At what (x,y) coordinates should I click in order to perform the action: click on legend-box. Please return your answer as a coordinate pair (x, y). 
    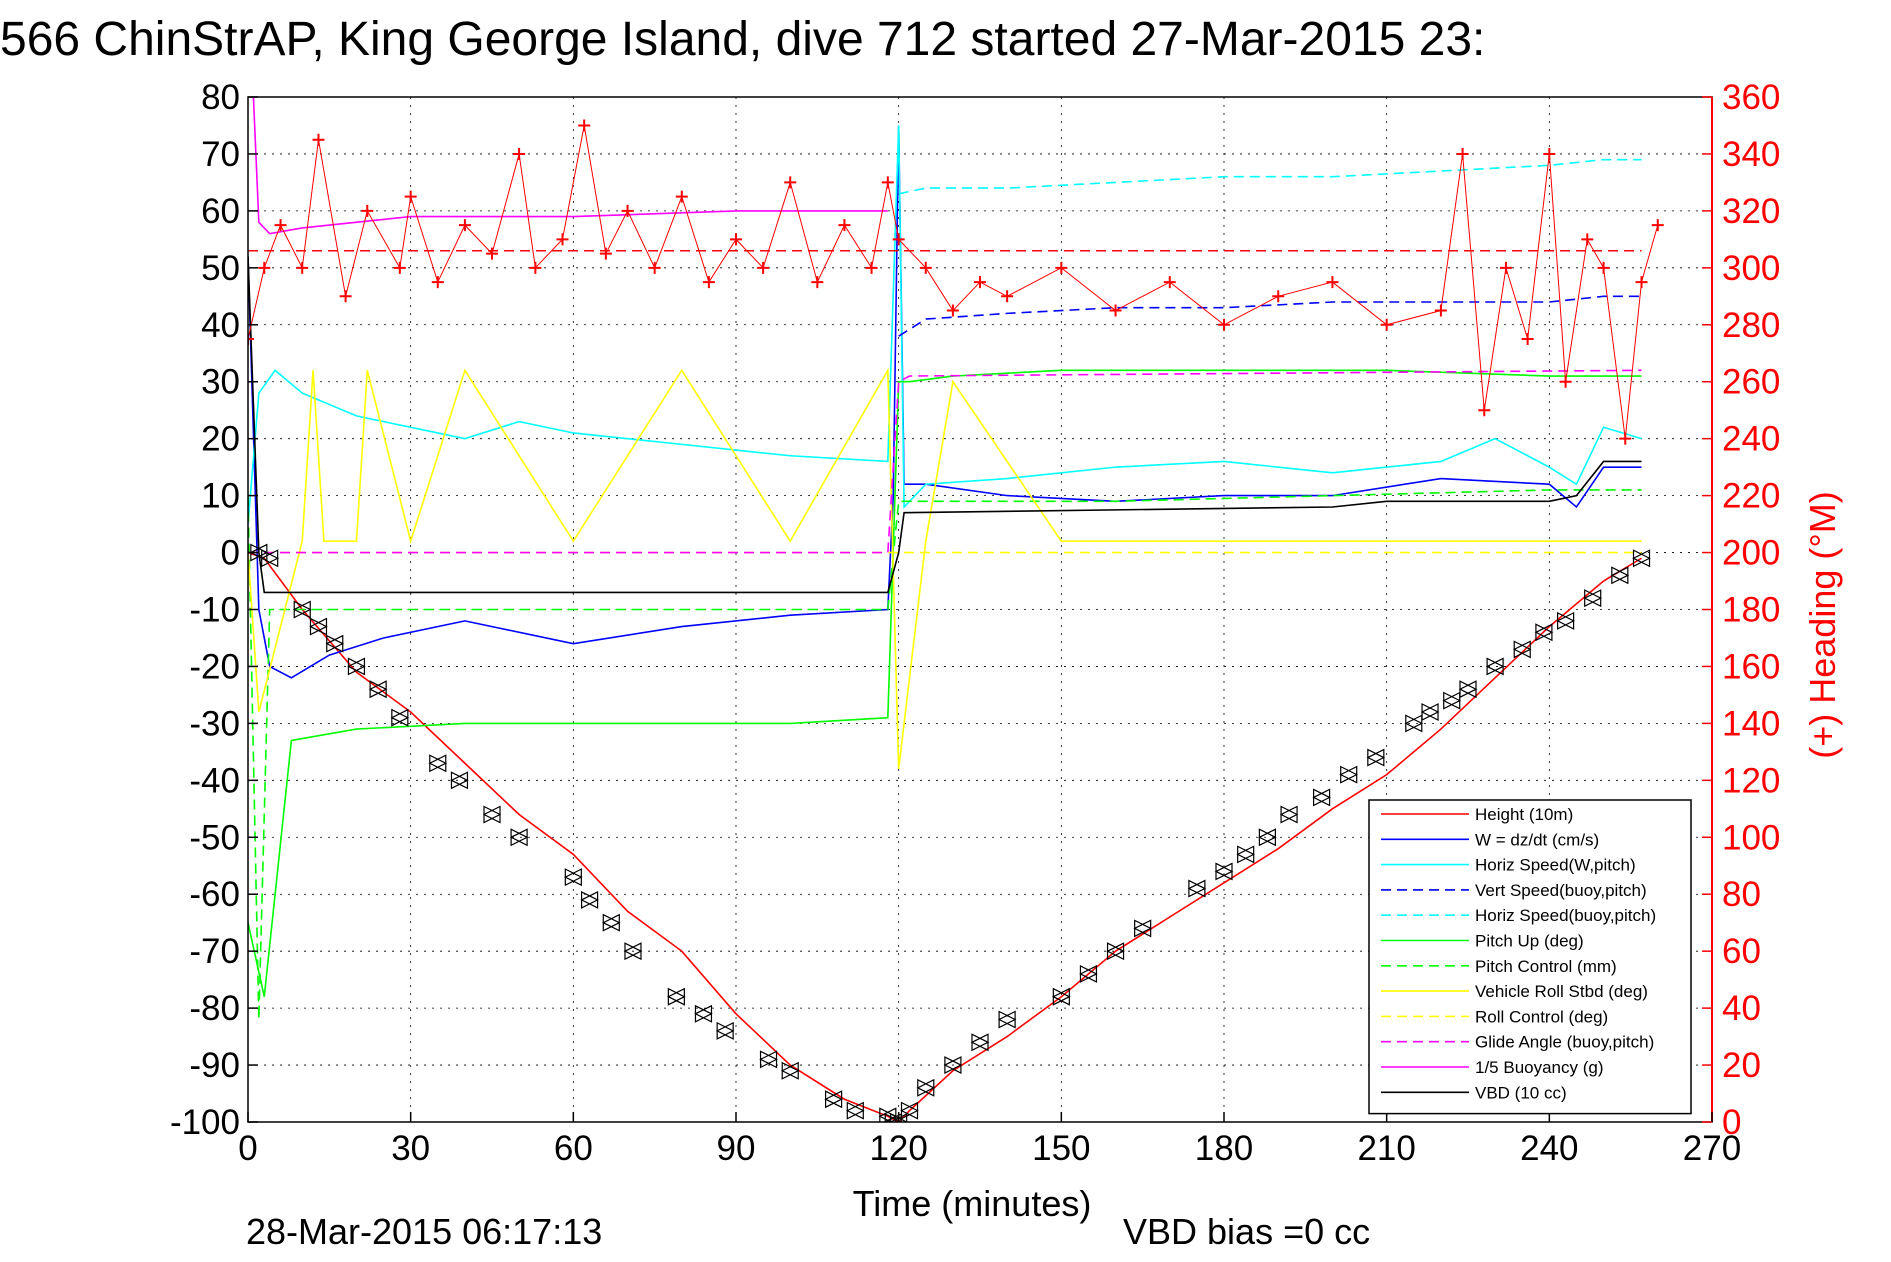
    Looking at the image, I should click on (1530, 957).